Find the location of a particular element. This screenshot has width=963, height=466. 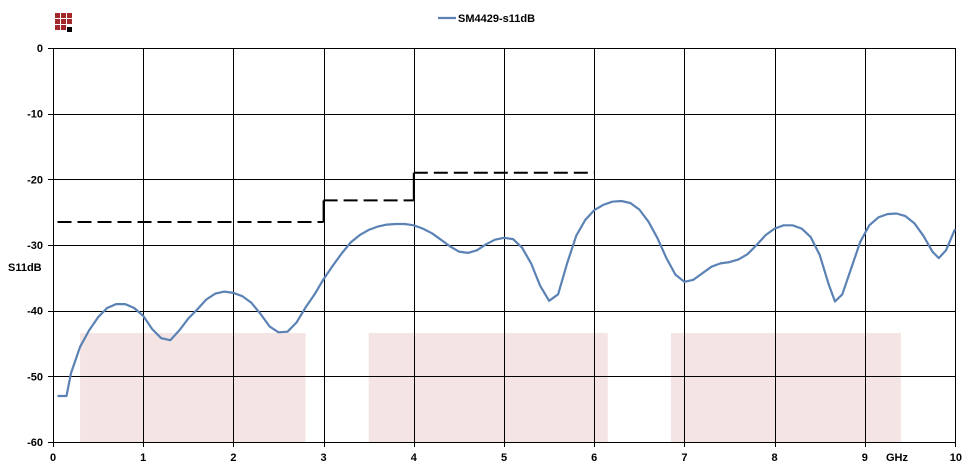

y-axis-ticks: 0 -10 -20 -30 -40 -50 -60 is located at coordinates (35, 246).